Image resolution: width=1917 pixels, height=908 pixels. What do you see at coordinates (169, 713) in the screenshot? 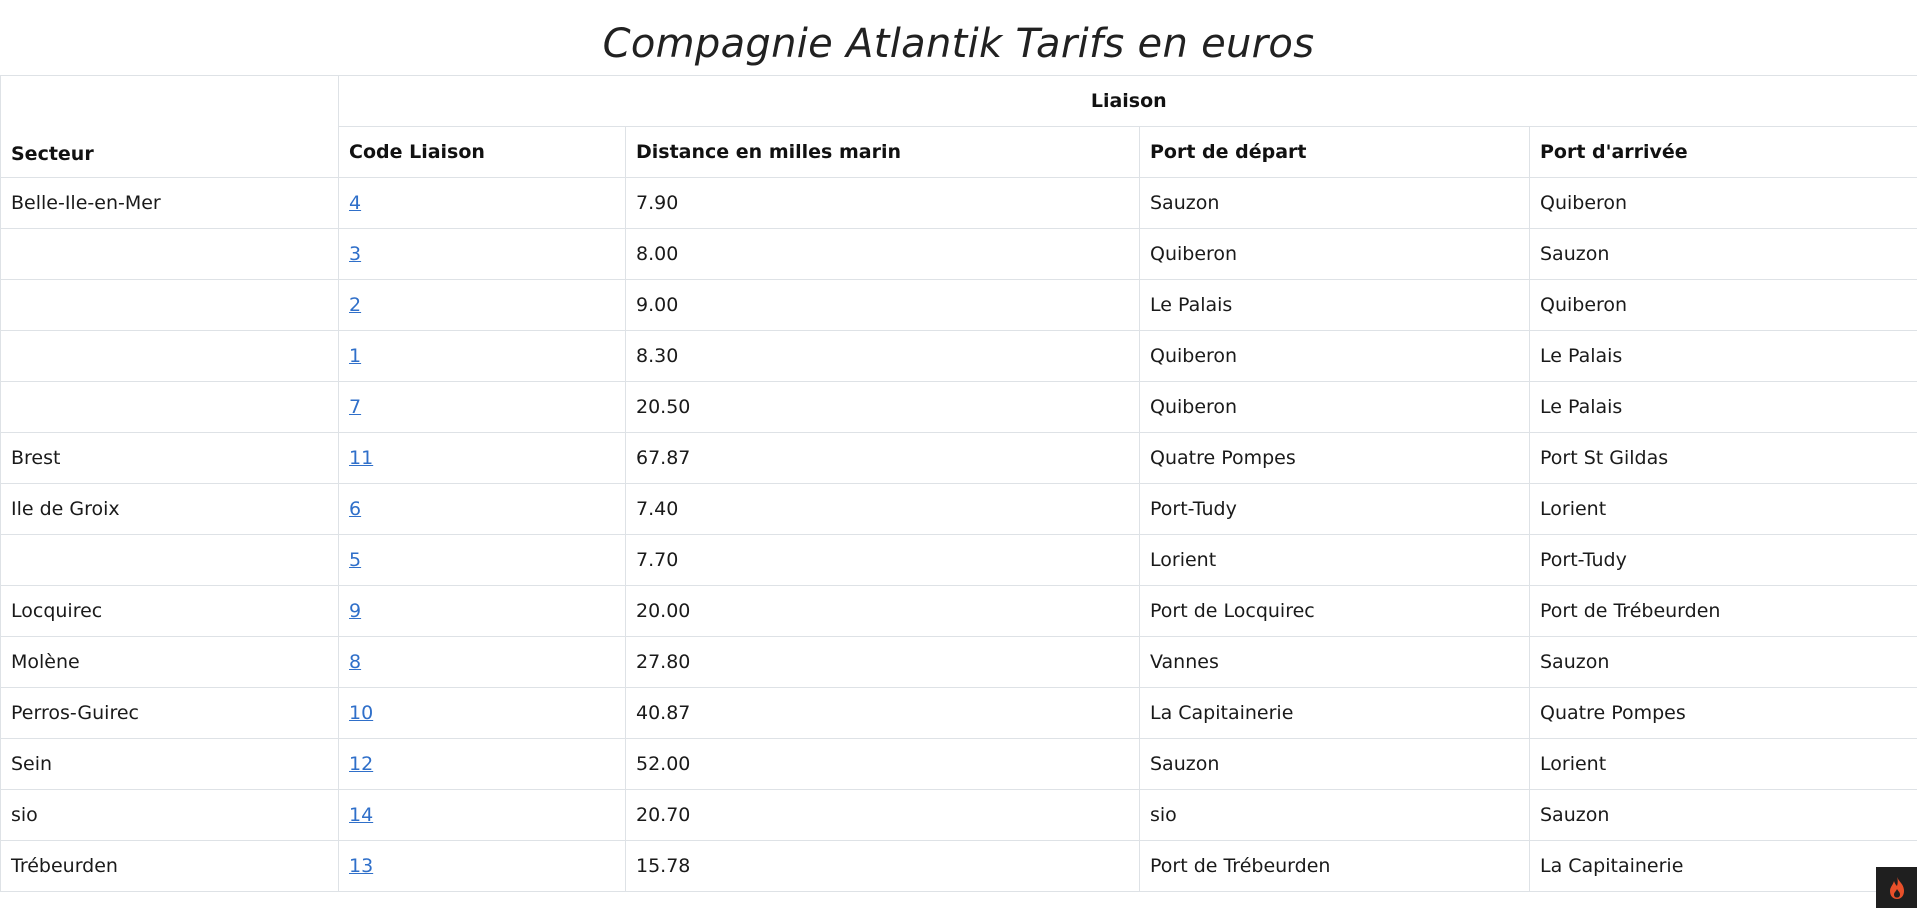
I see `cell-secteur: Perros-Guirec` at bounding box center [169, 713].